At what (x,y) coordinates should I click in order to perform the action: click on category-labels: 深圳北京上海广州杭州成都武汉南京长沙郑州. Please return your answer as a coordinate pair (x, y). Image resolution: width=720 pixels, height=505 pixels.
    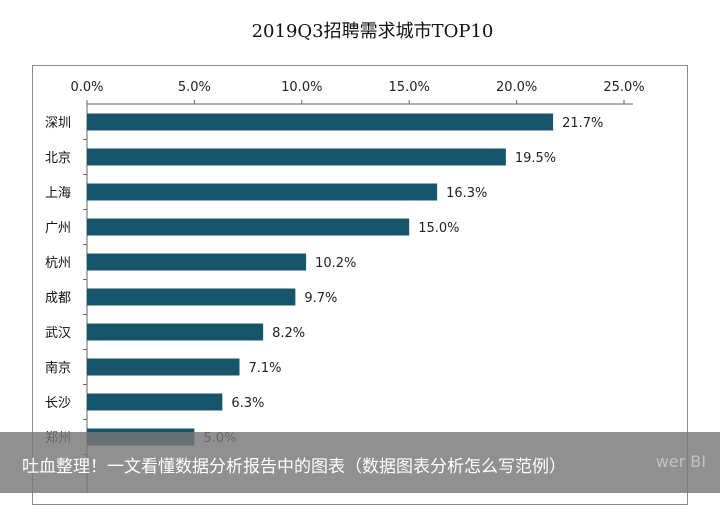
    Looking at the image, I should click on (66, 285).